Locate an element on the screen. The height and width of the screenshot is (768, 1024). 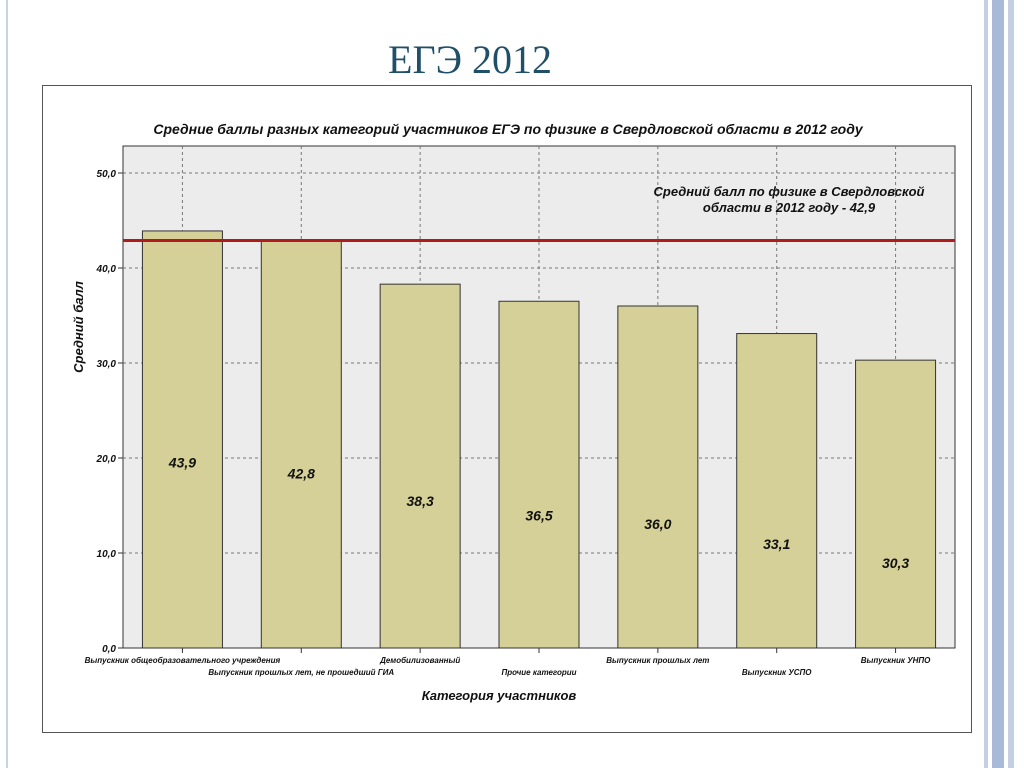
x-tick-label: Выпускник УСПО is located at coordinates (777, 672).